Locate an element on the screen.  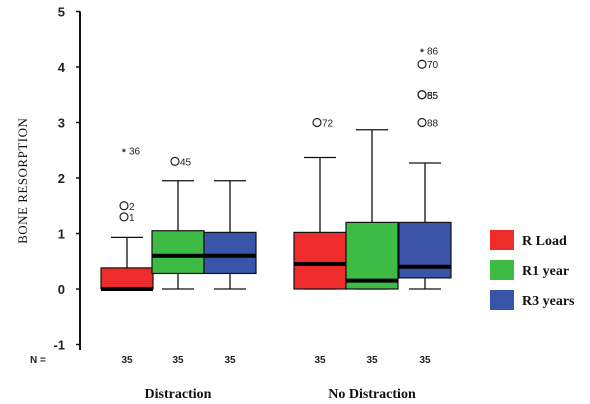
y-tick-label: 3 is located at coordinates (61, 123).